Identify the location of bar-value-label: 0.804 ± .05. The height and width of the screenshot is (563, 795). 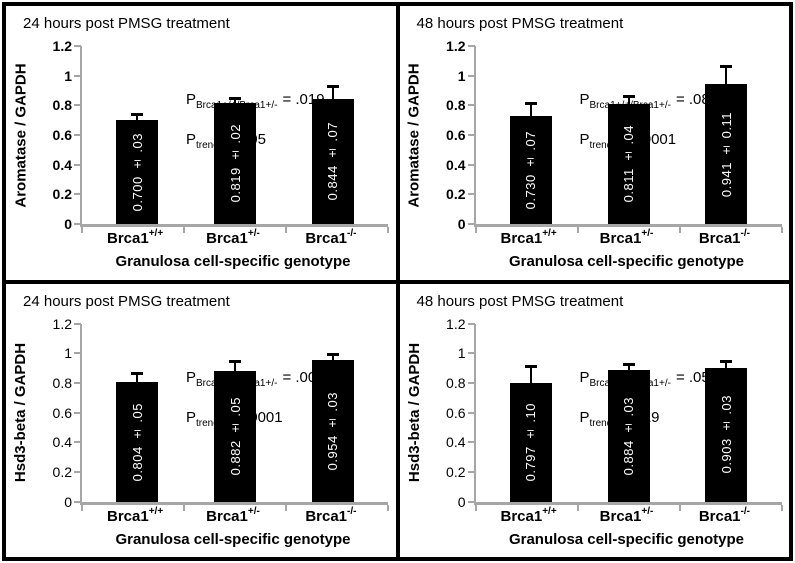
(137, 442).